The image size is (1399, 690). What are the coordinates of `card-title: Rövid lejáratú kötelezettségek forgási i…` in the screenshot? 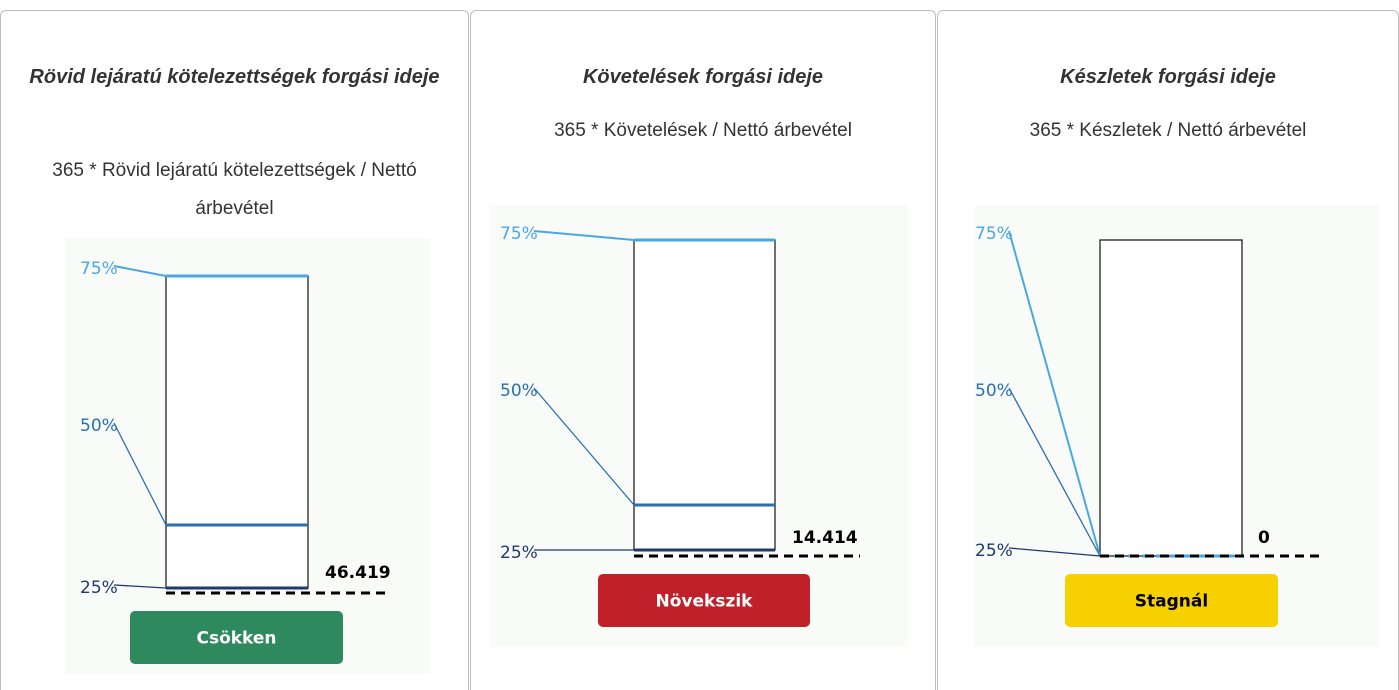 It's located at (234, 77).